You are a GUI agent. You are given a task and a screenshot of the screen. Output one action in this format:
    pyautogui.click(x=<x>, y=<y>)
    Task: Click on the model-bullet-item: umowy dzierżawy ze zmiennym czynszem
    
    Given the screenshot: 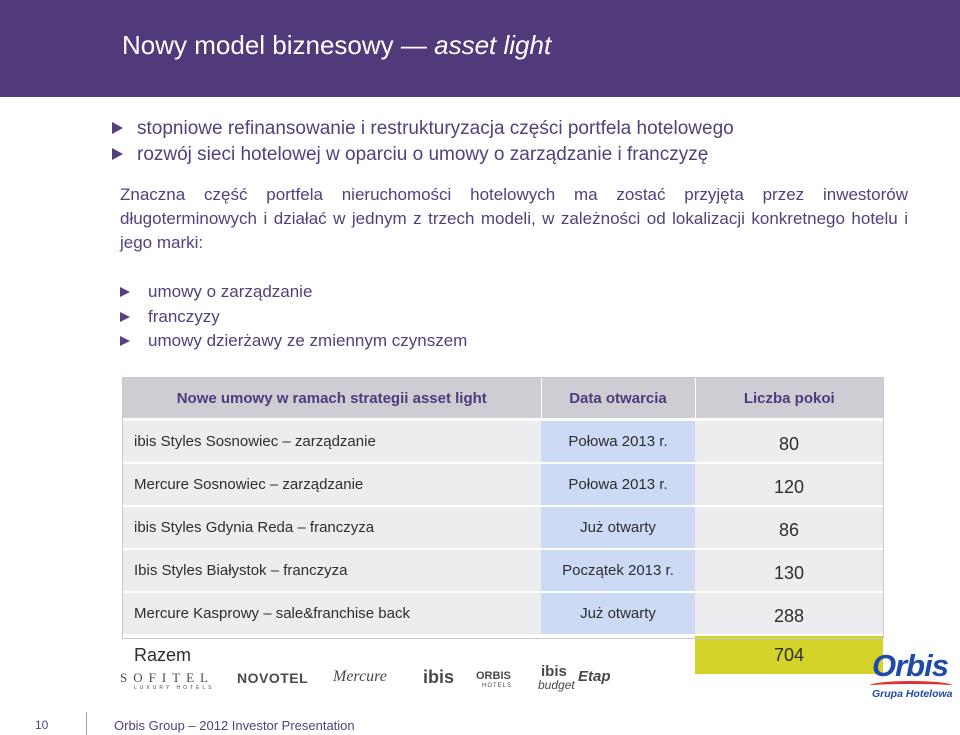 What is the action you would take?
    pyautogui.click(x=293, y=341)
    